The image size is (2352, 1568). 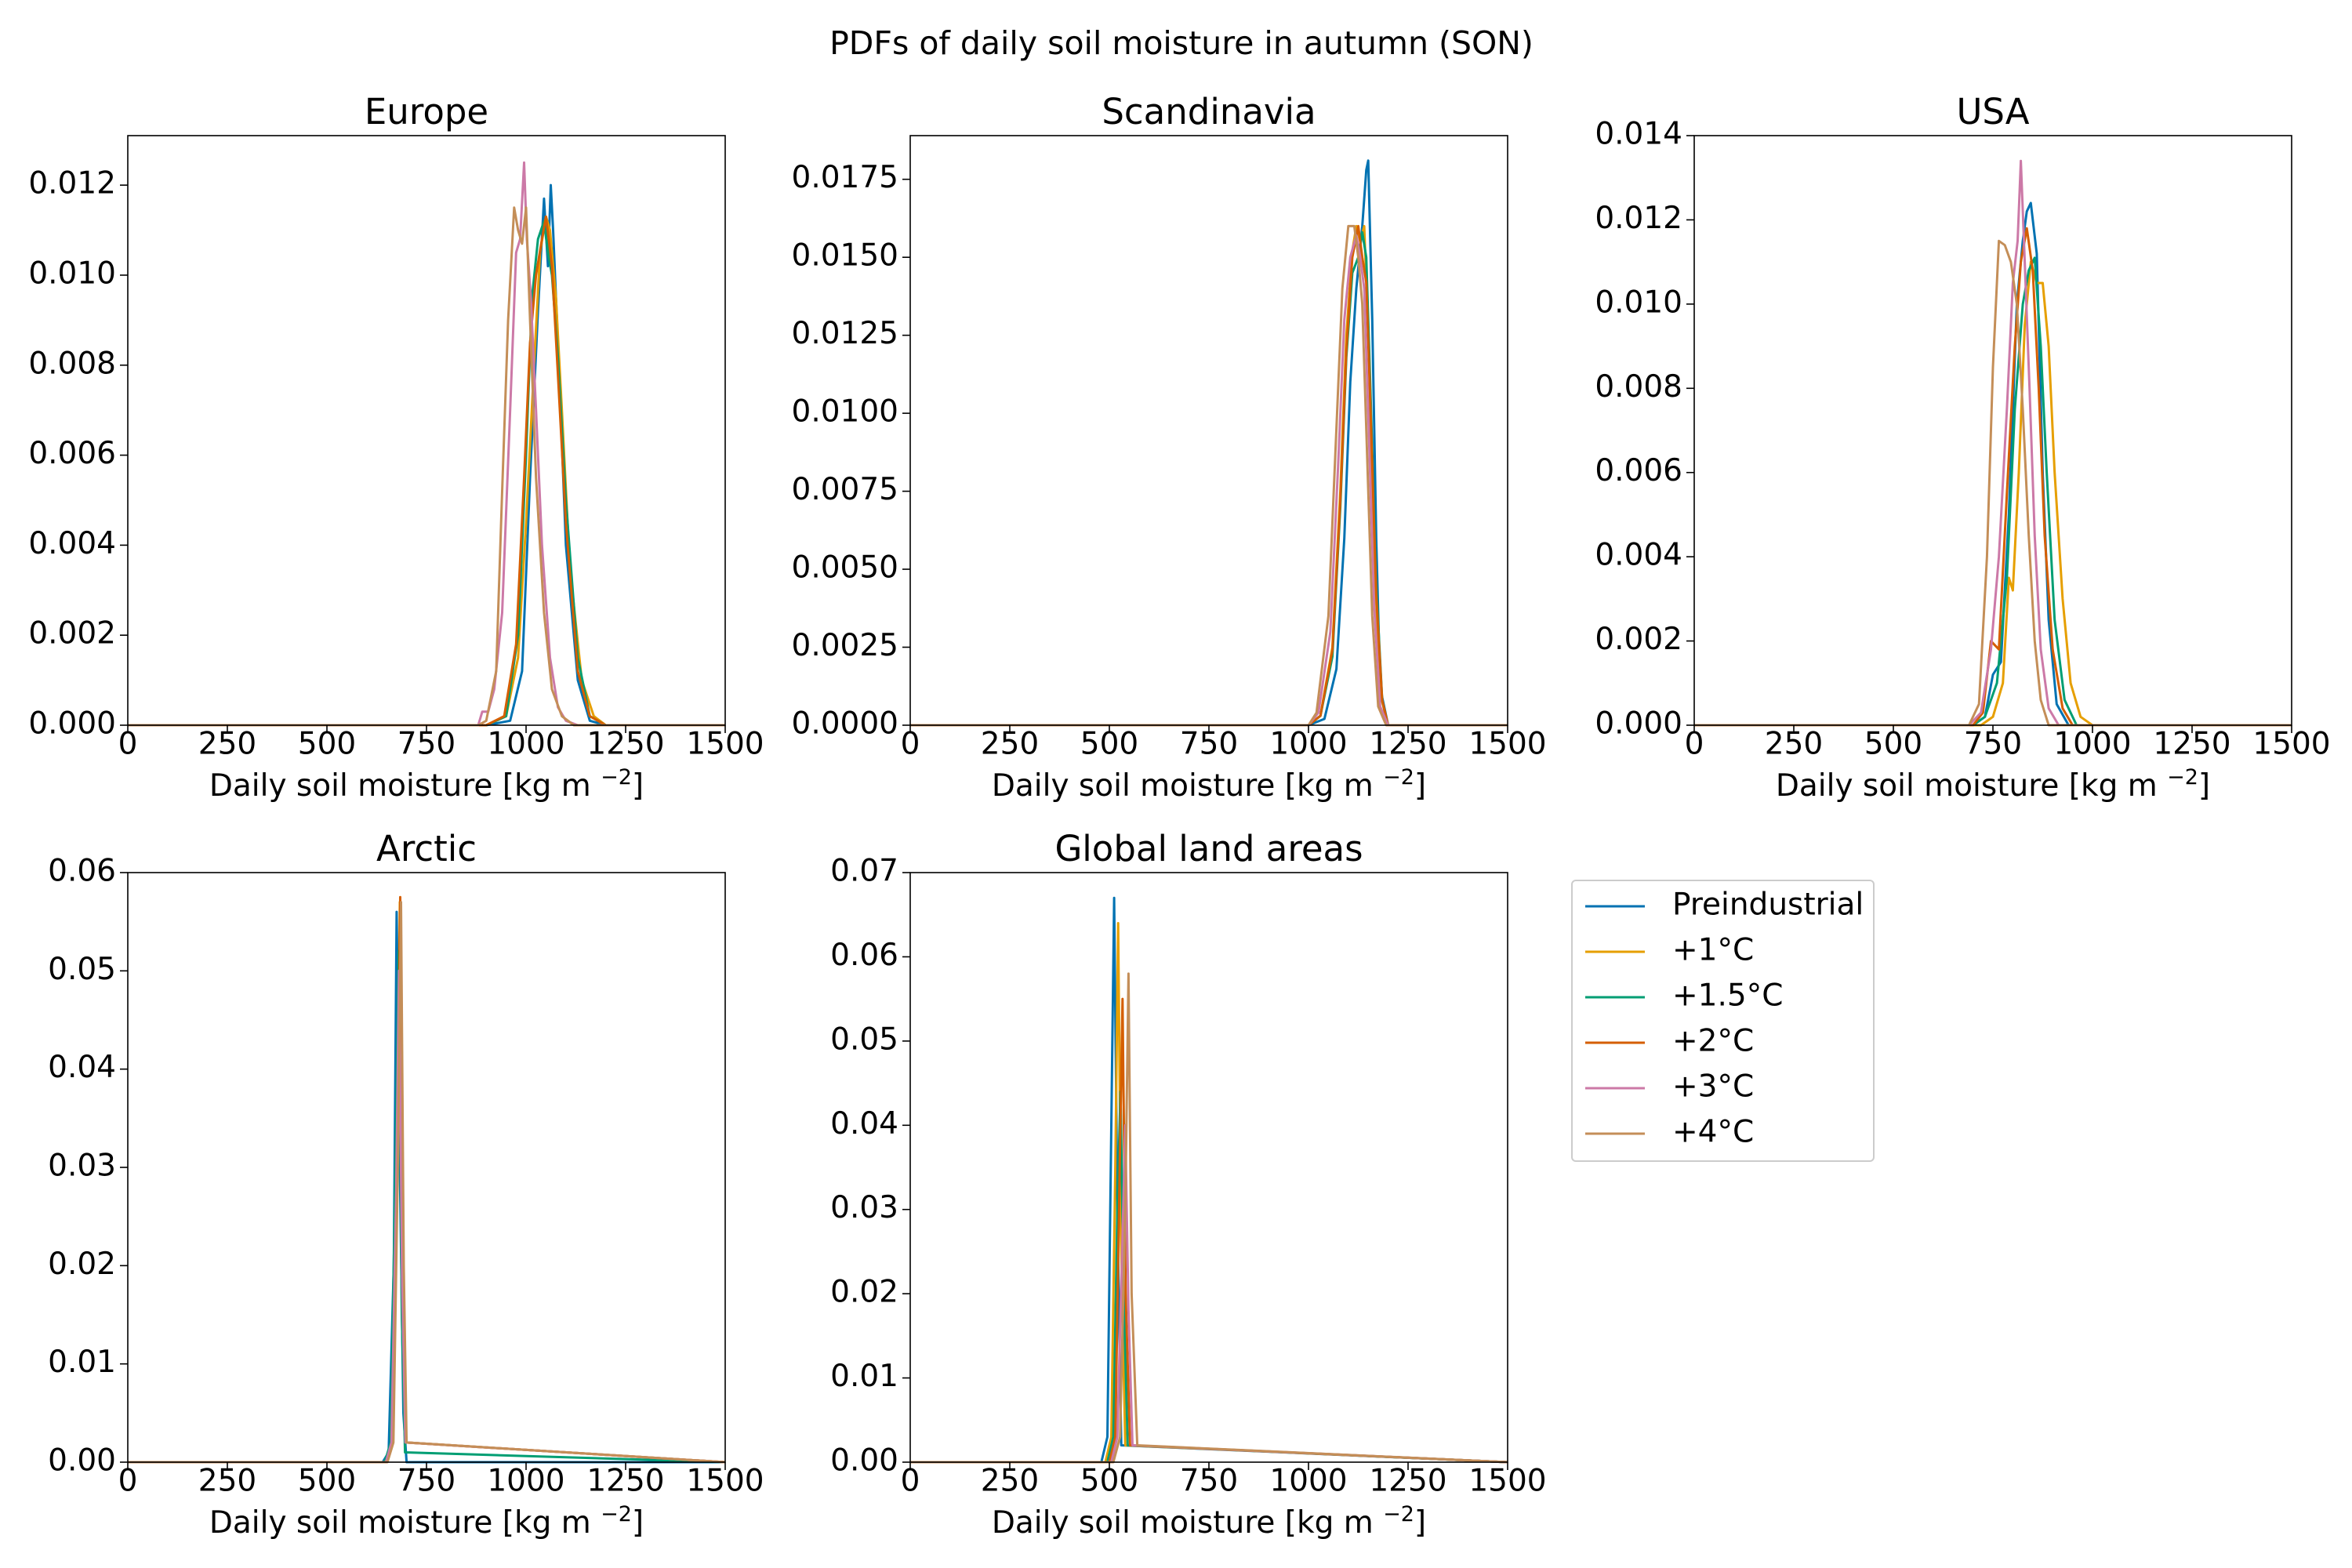 I want to click on y-tick-label: 0.004, so click(x=72, y=543).